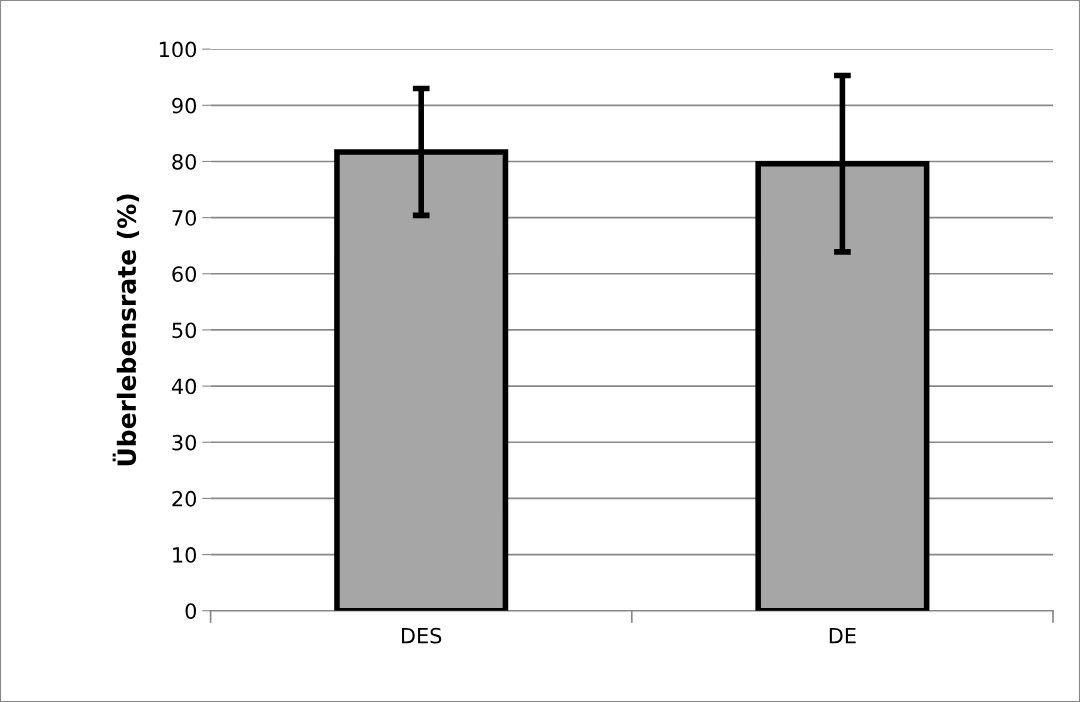  I want to click on x-tick-label: DE, so click(842, 636).